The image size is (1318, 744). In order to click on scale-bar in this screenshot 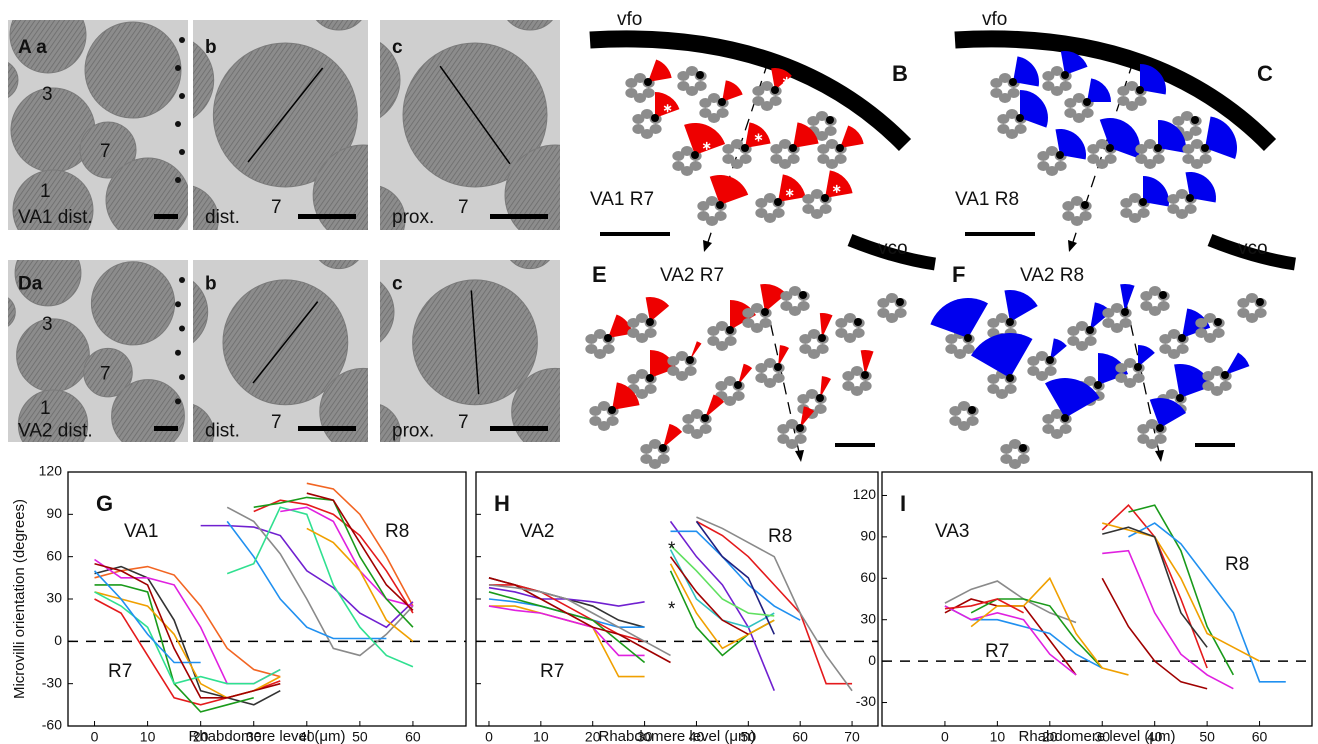, I will do `click(327, 428)`.